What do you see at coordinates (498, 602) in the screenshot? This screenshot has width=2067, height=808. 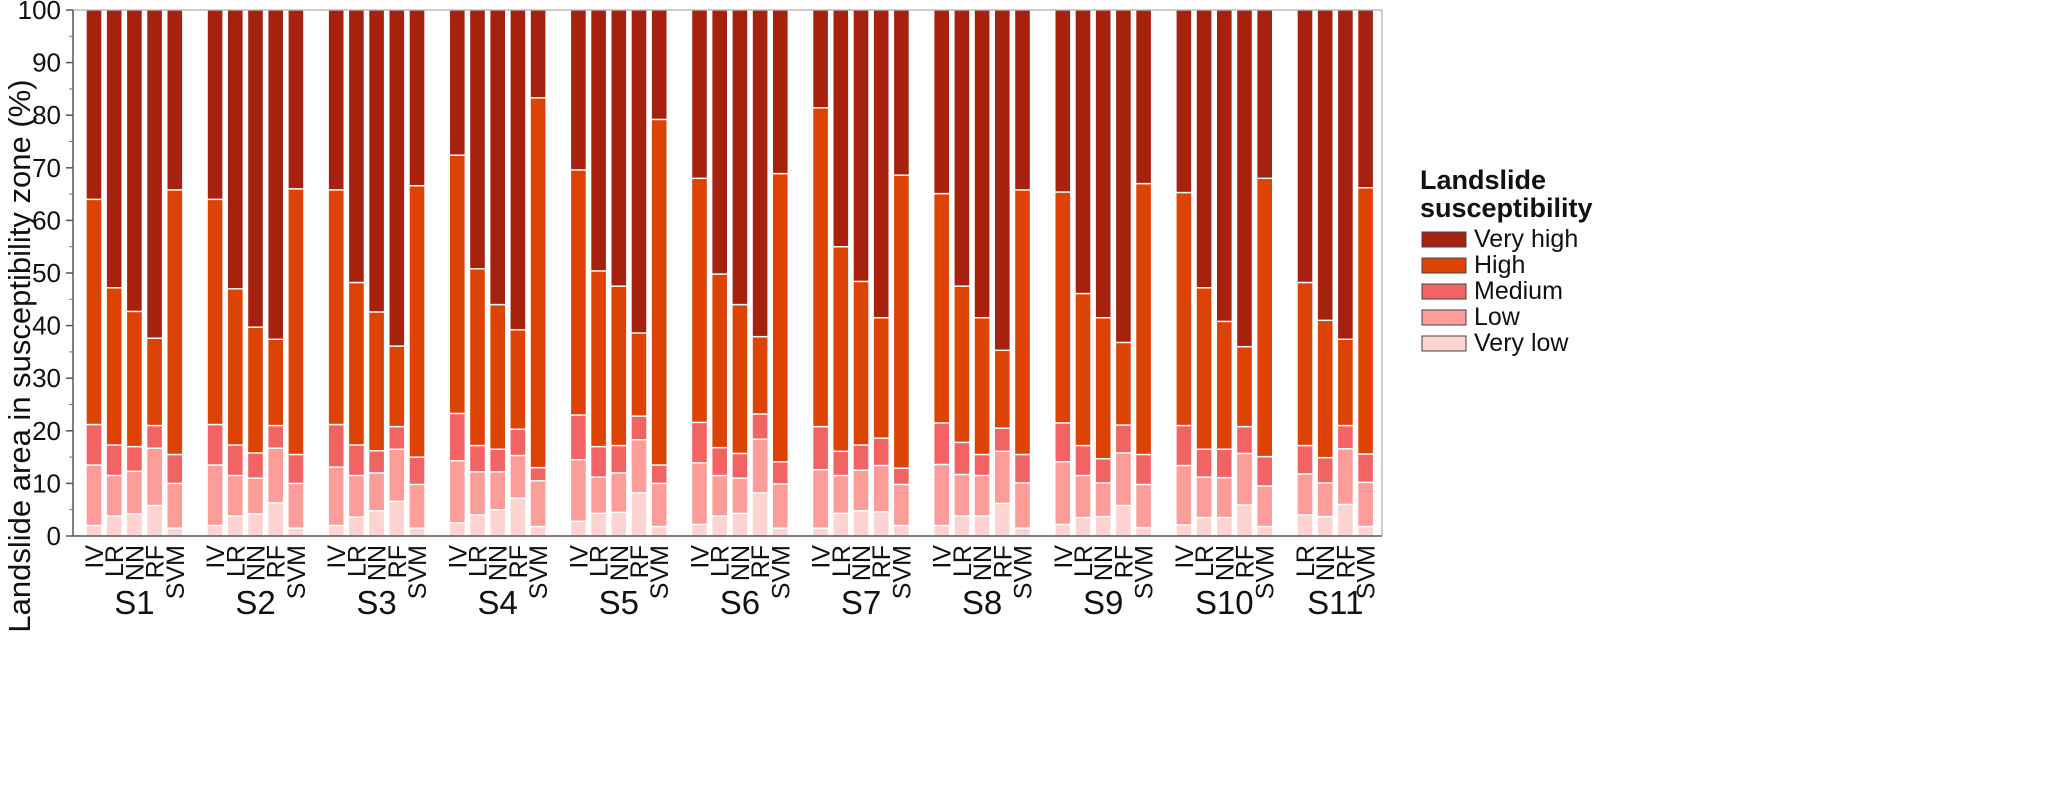 I see `x-group-label-s4: S4` at bounding box center [498, 602].